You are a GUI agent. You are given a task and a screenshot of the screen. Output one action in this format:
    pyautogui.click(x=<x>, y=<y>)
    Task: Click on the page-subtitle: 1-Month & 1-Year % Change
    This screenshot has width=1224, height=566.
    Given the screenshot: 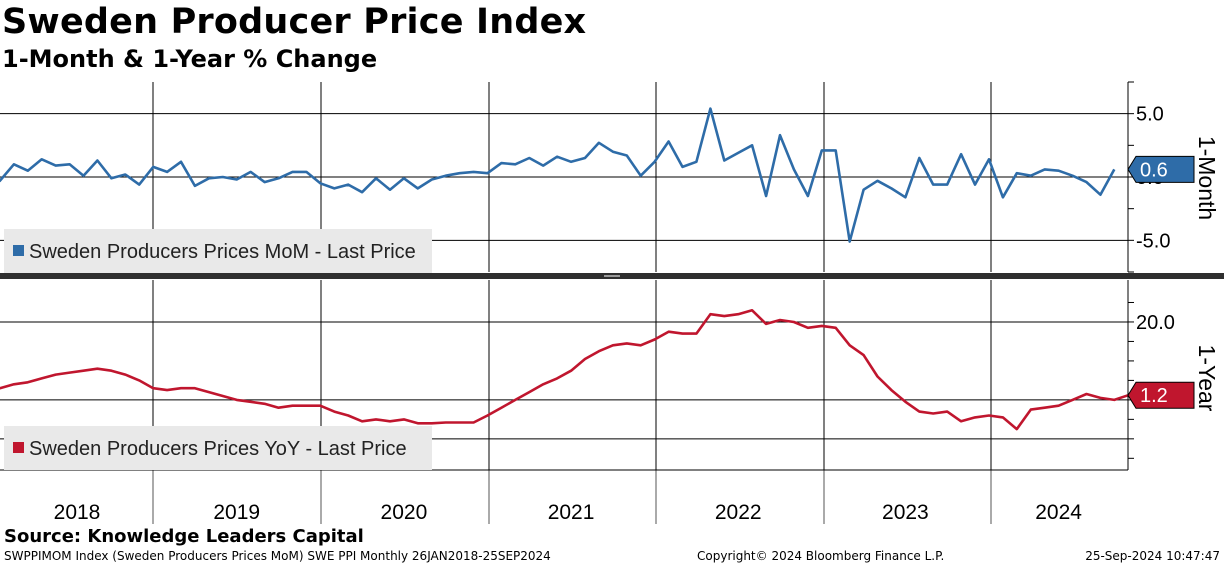 What is the action you would take?
    pyautogui.click(x=190, y=59)
    